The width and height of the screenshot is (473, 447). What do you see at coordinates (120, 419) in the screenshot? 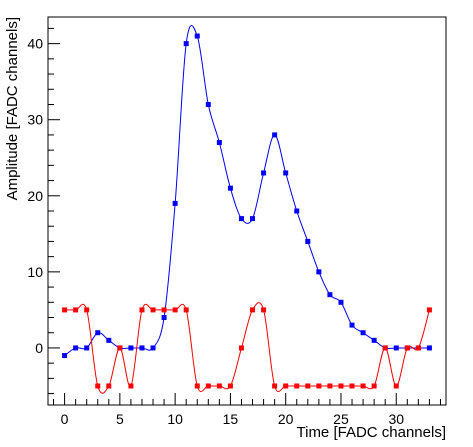
I see `x-tick-label: 5` at bounding box center [120, 419].